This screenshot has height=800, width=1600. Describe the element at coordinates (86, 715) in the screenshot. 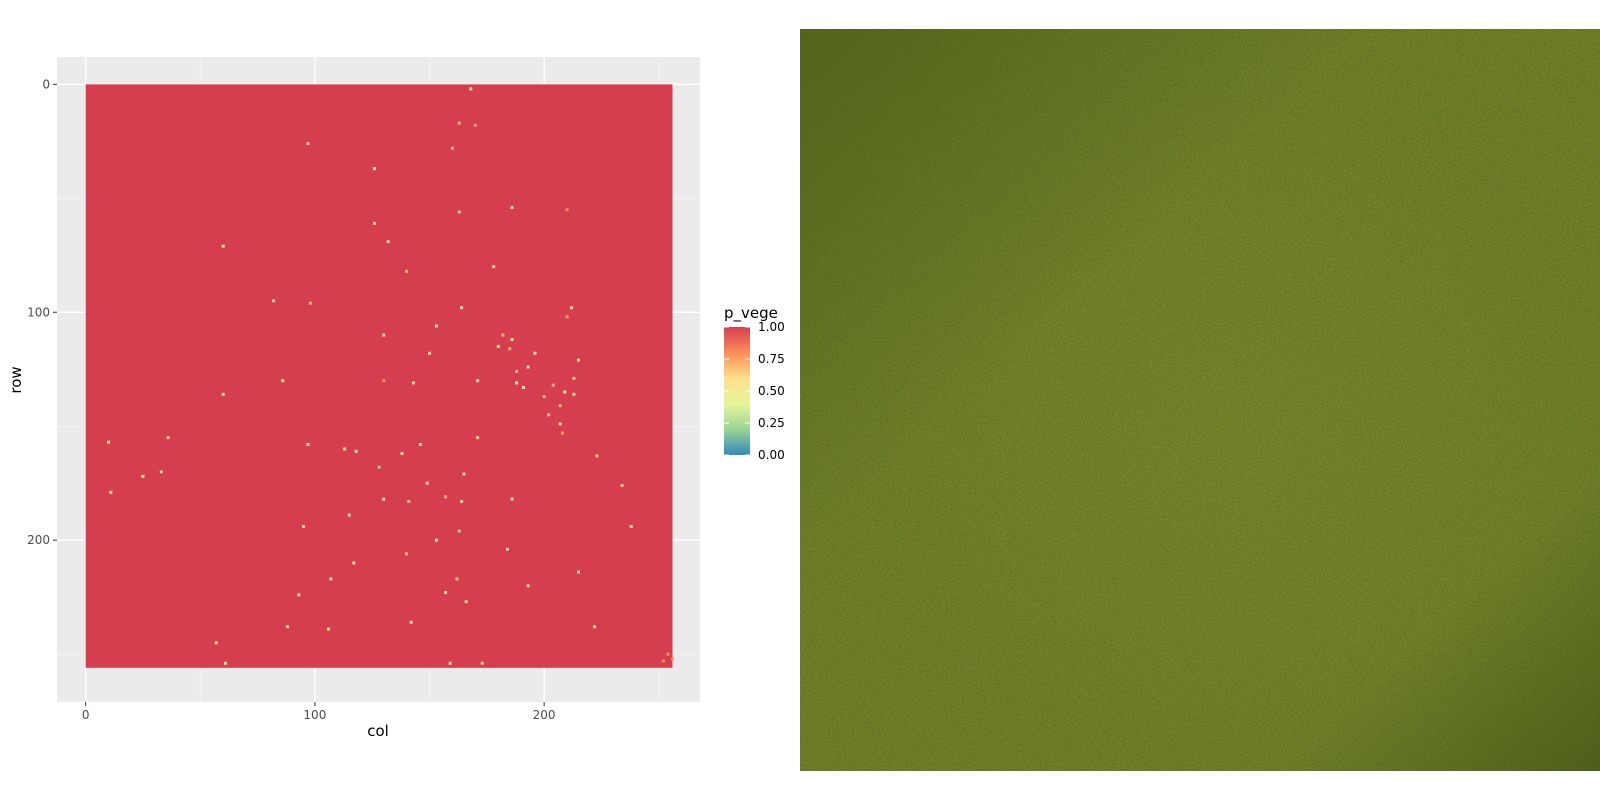

I see `x-tick-label: 0` at that location.